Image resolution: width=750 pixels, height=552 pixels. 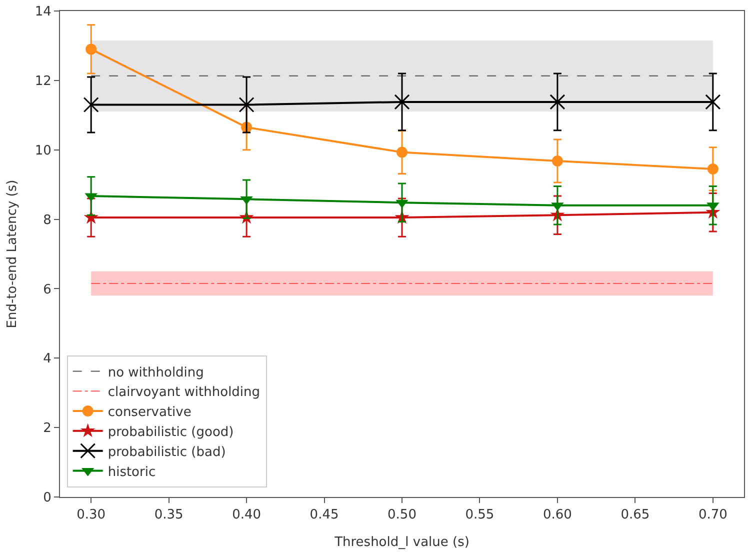 What do you see at coordinates (635, 515) in the screenshot?
I see `x-tick-label: 0.65` at bounding box center [635, 515].